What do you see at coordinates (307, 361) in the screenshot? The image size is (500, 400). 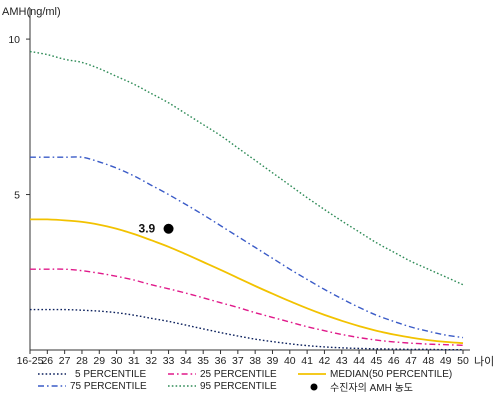 I see `x-tick-label: 41` at bounding box center [307, 361].